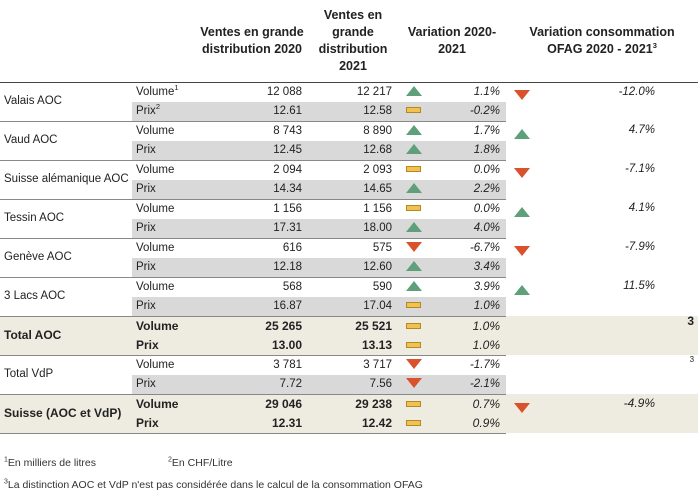 The height and width of the screenshot is (497, 698). What do you see at coordinates (252, 326) in the screenshot?
I see `volume-2020: 25 265` at bounding box center [252, 326].